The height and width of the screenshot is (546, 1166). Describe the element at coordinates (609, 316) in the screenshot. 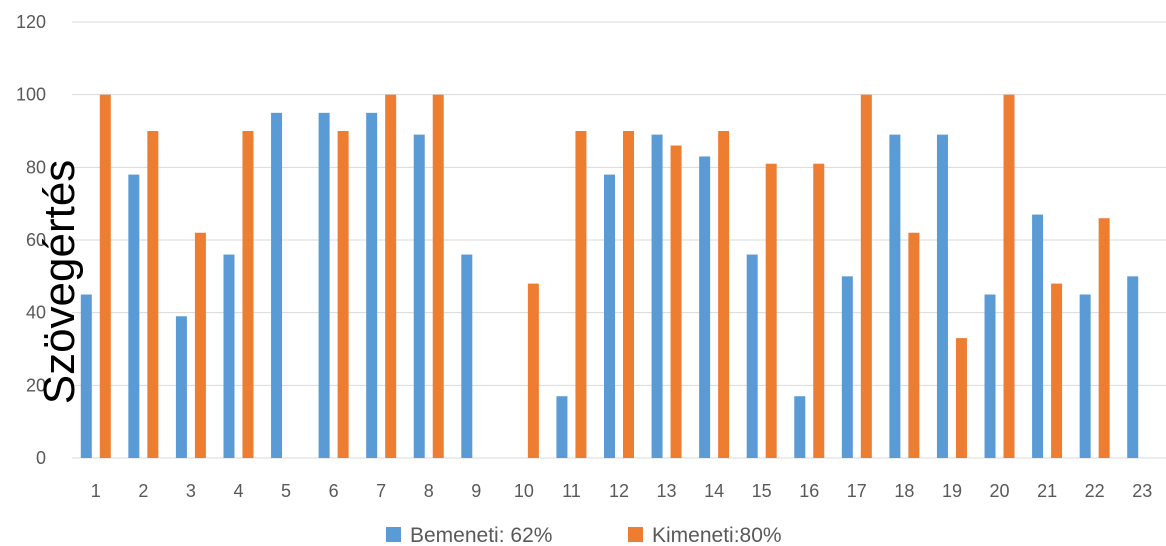

I see `bar-series1-cat12` at that location.